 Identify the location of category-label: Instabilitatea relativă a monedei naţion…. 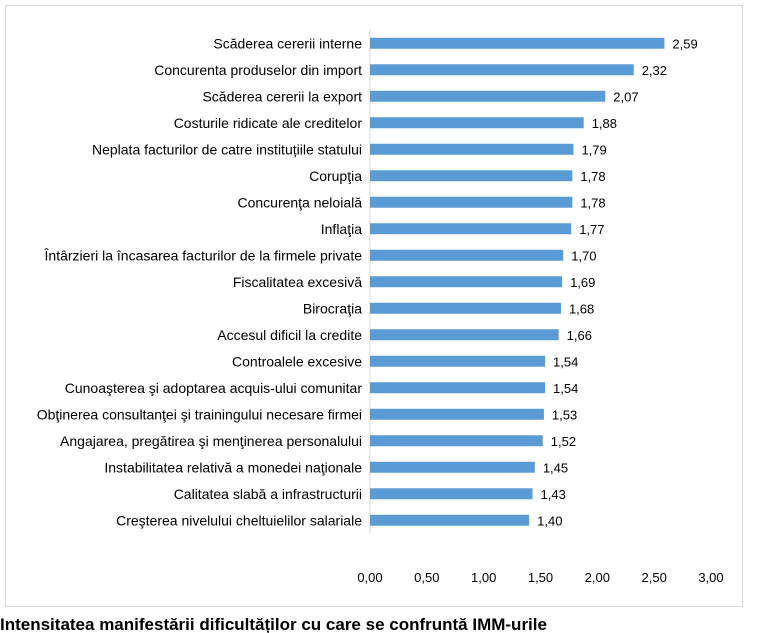
(233, 467).